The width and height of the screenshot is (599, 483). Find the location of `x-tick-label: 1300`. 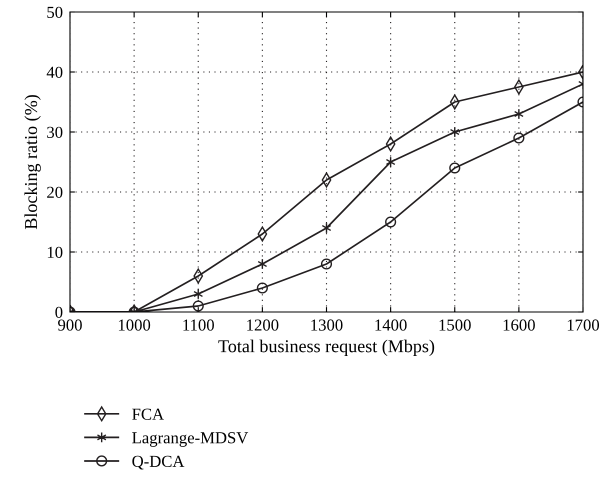

x-tick-label: 1300 is located at coordinates (327, 325).